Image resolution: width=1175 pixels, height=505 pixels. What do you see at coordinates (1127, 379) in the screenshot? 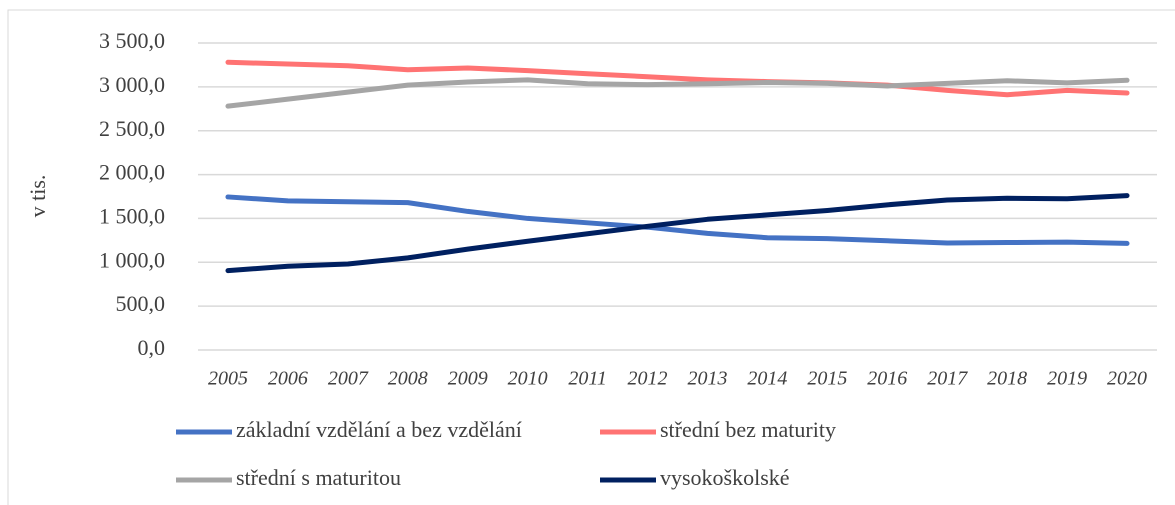
I see `x-tick-label: 2020` at bounding box center [1127, 379].